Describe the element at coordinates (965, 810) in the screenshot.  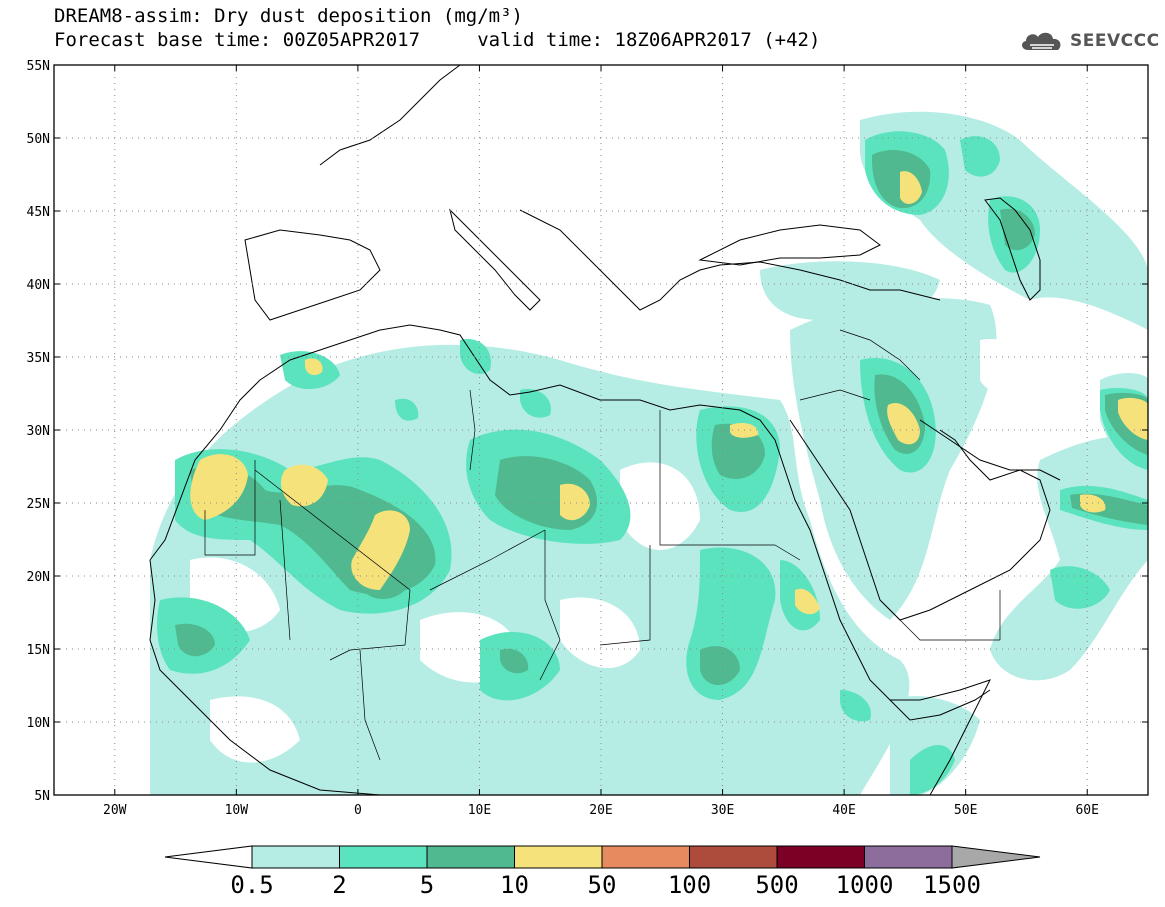
I see `lon-tick-label: 50E` at that location.